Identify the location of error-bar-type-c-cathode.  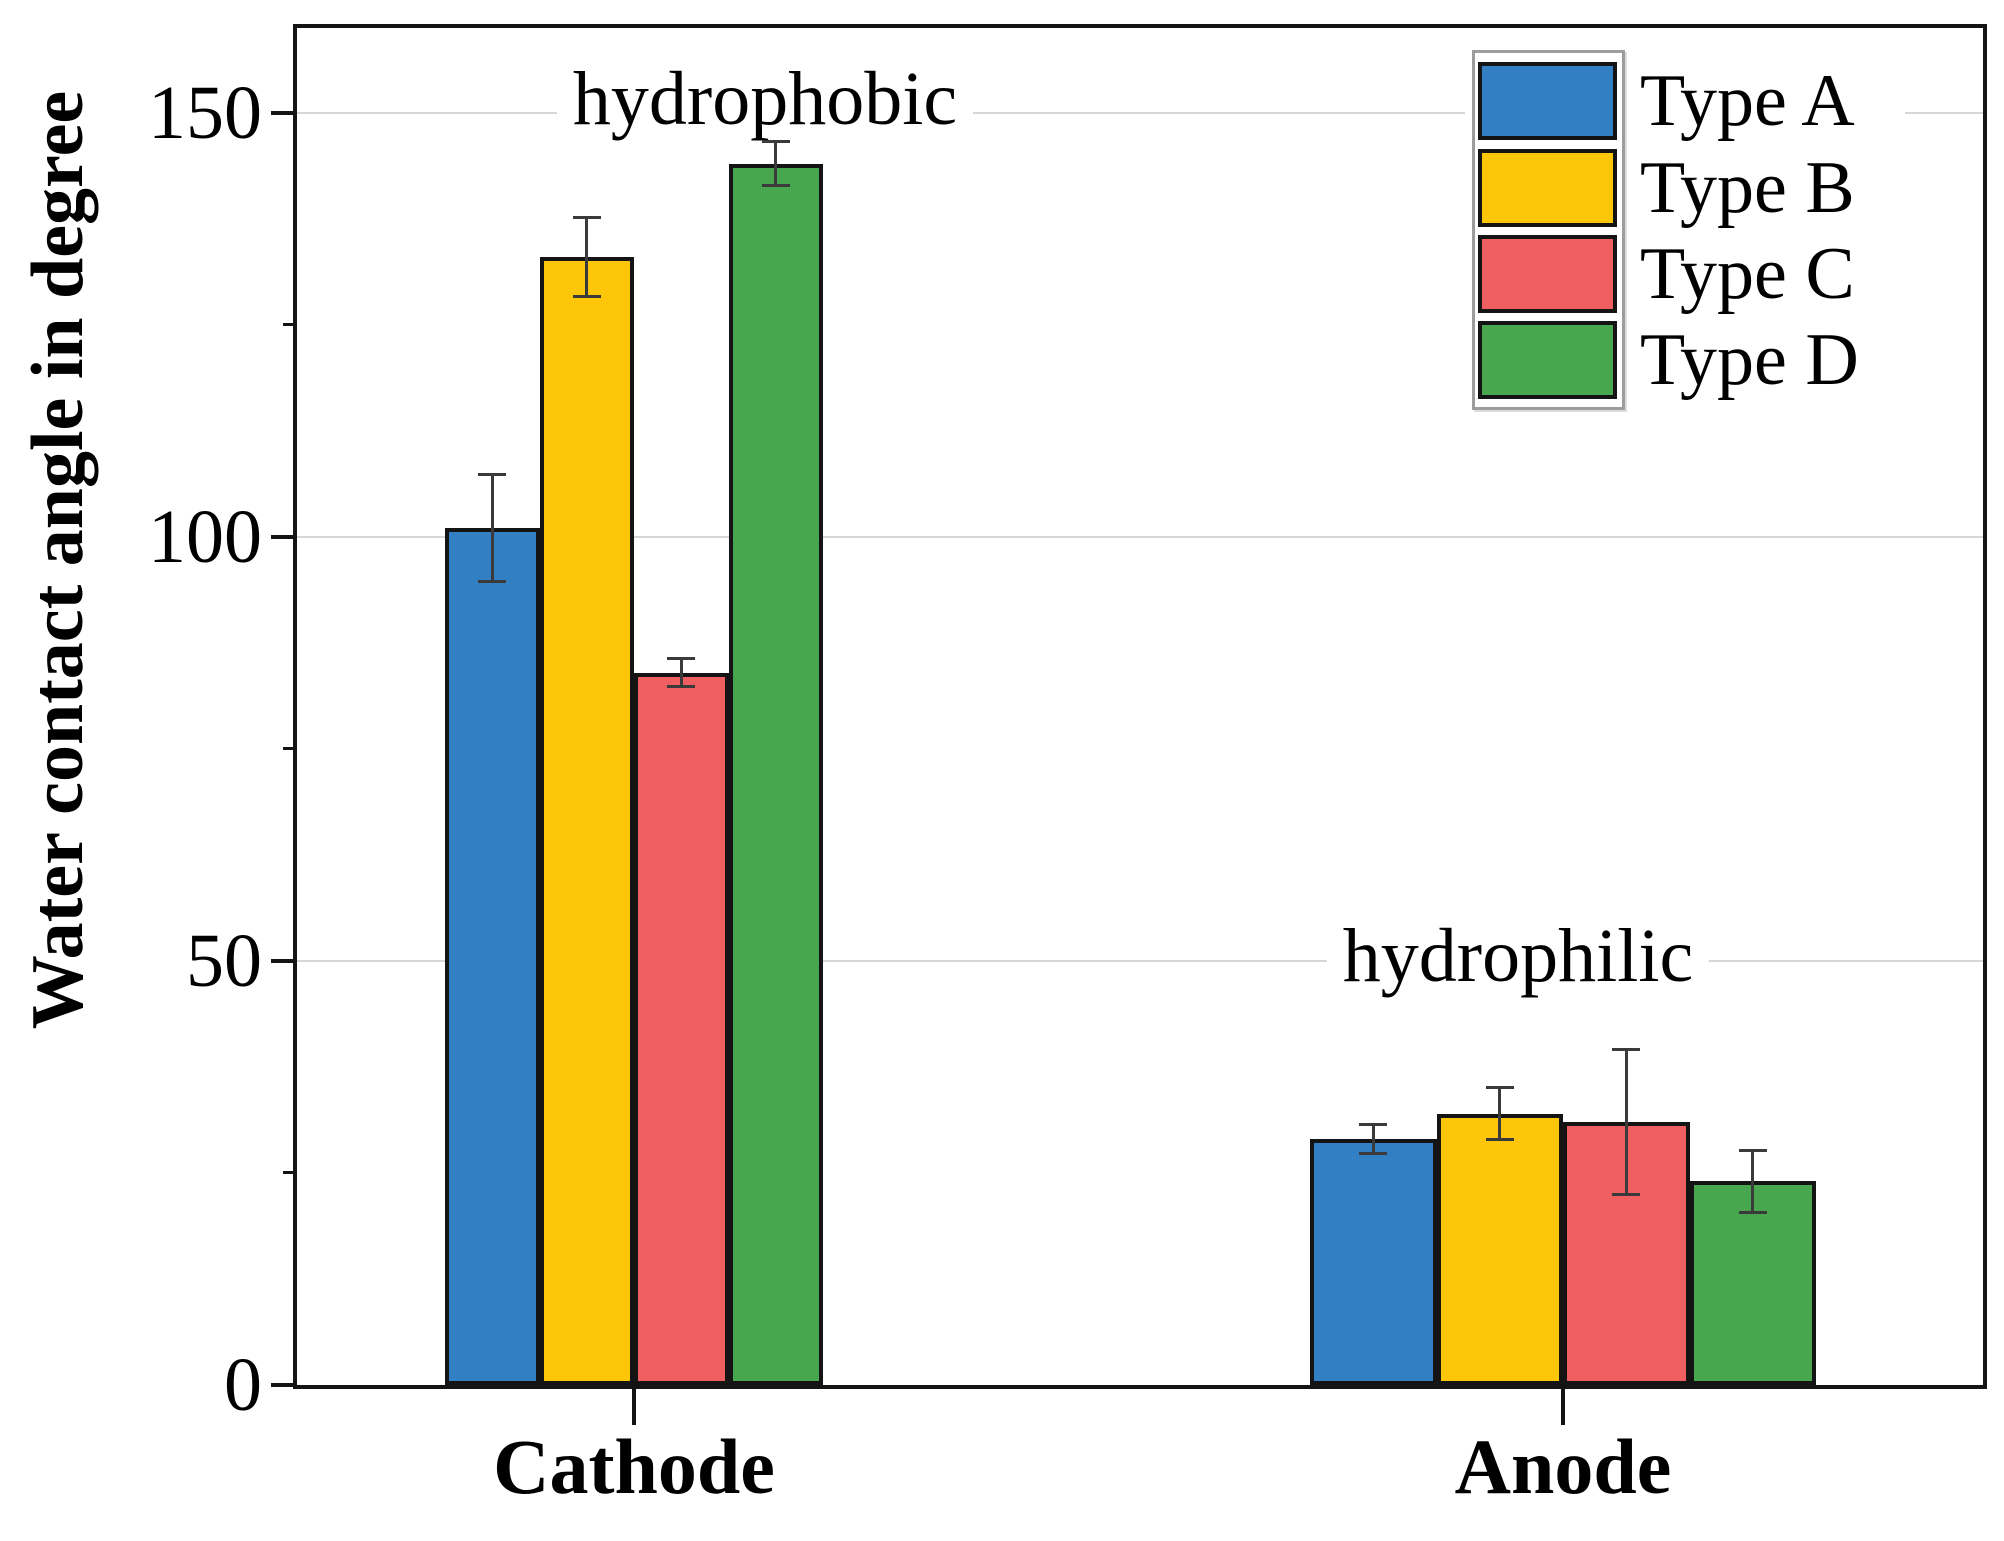
(681, 672).